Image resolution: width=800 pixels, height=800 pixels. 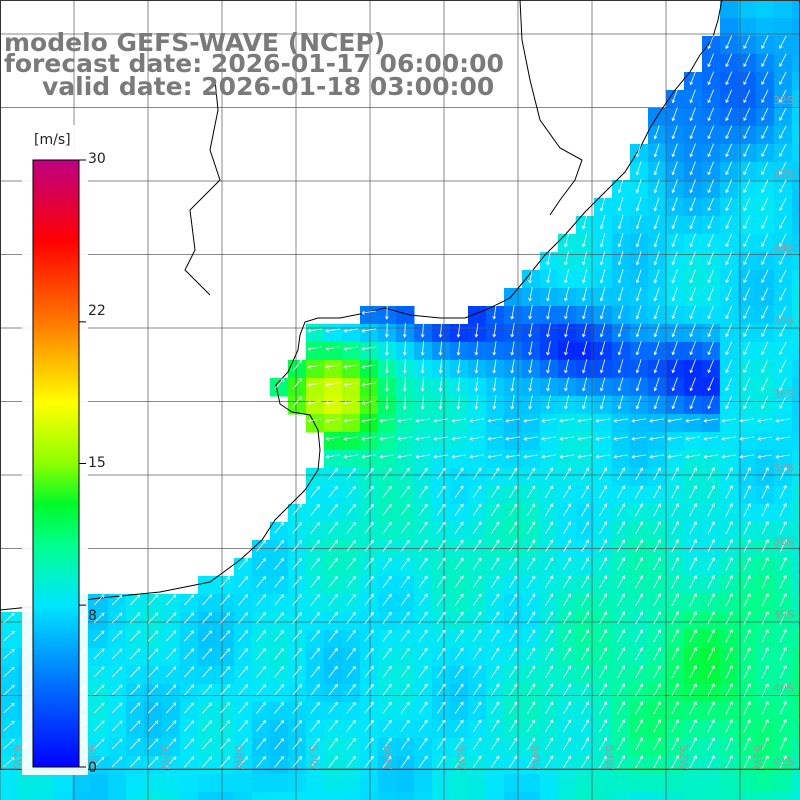 I want to click on colorbar-gradient, so click(x=56, y=463).